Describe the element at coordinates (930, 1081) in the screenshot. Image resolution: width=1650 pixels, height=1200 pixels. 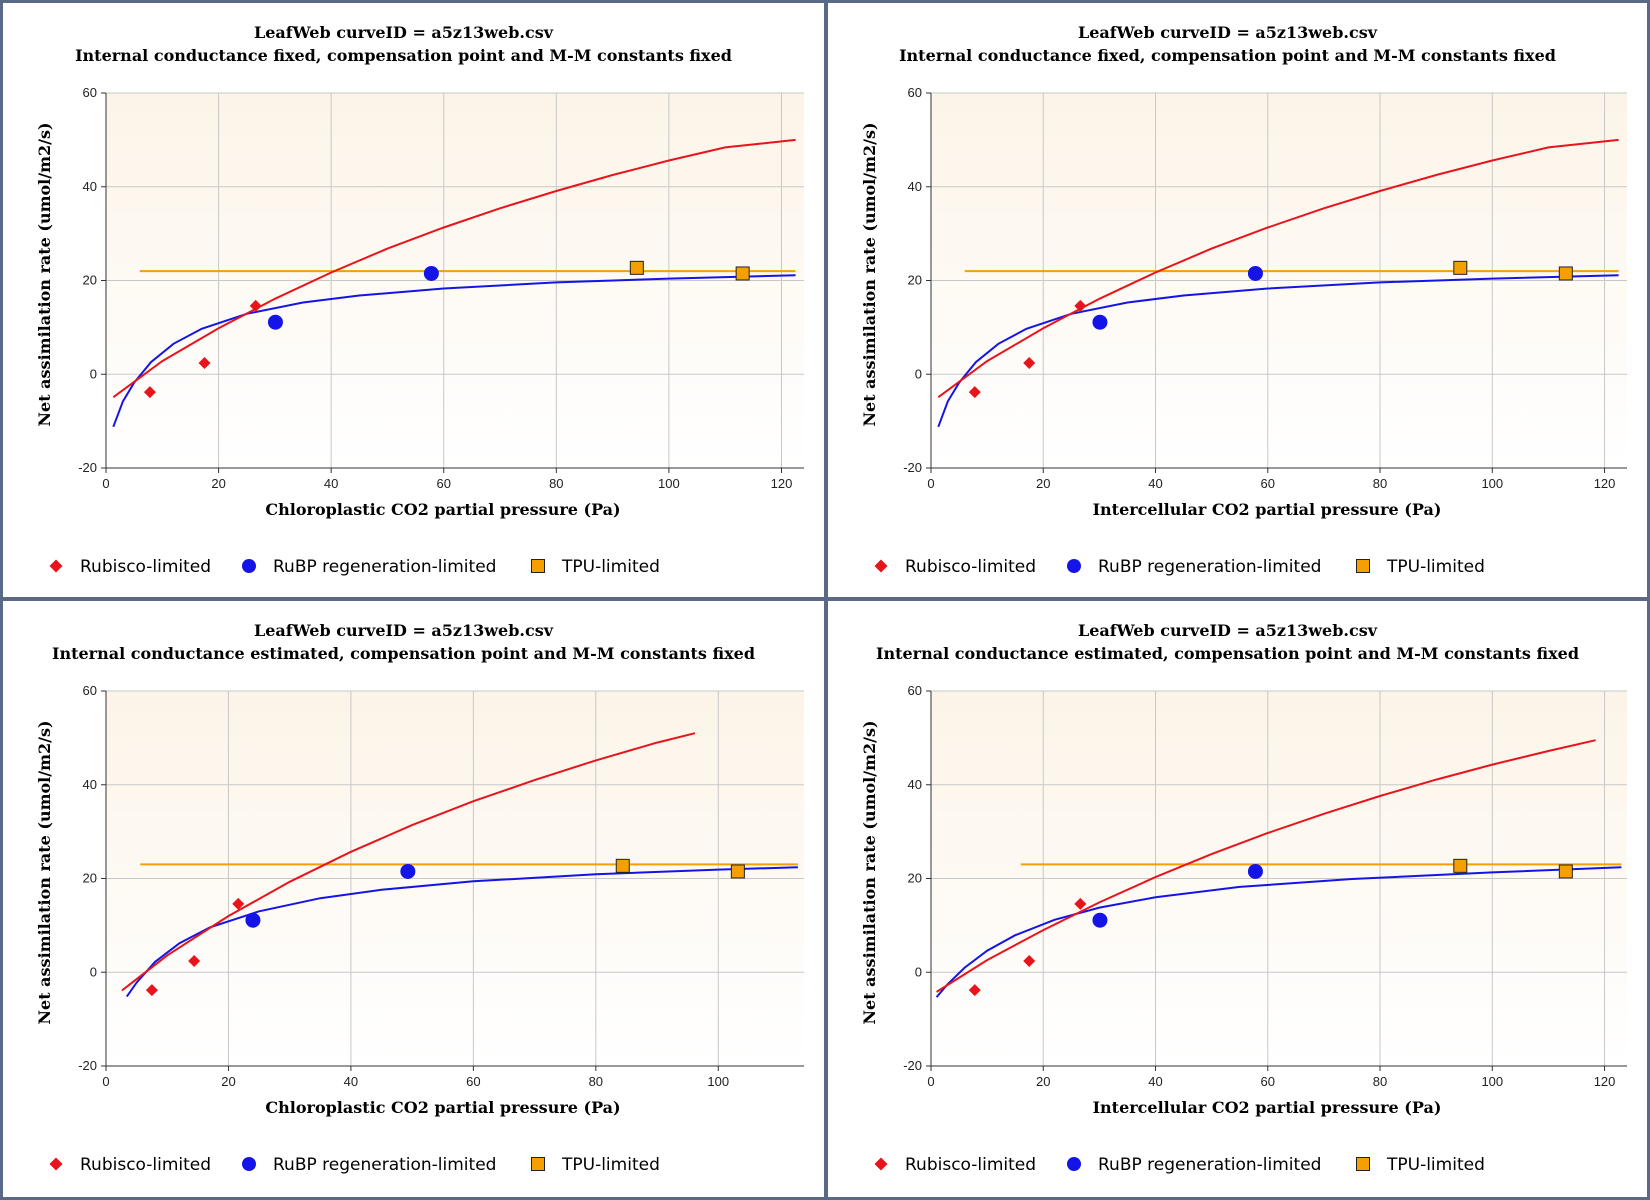
I see `x-tick-label: 0` at that location.